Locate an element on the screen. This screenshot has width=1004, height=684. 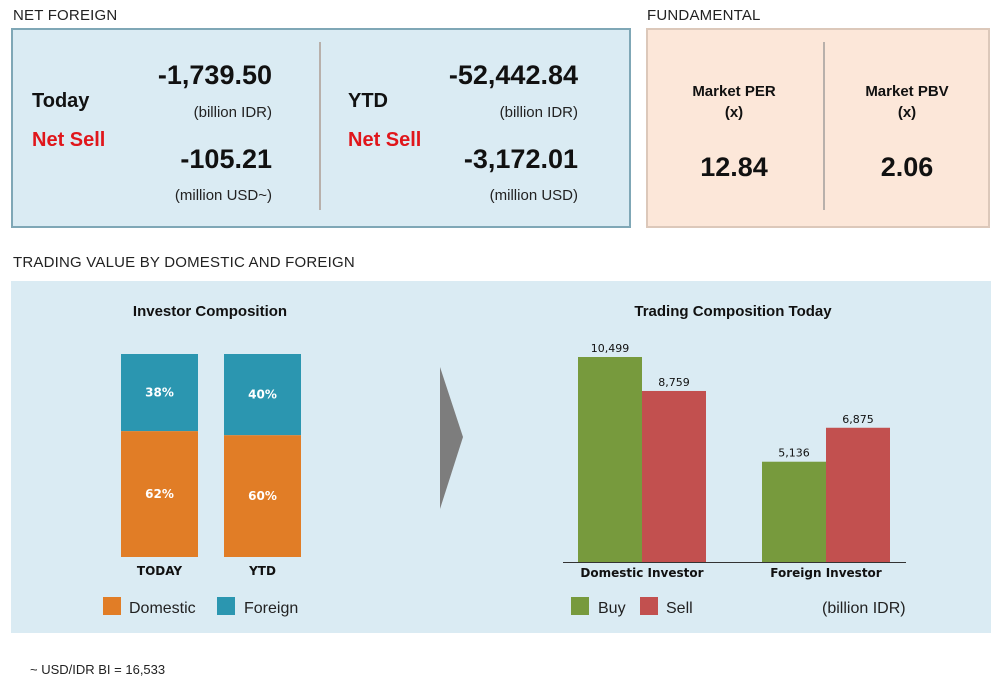
legend-domestic-label: Domestic is located at coordinates (162, 608).